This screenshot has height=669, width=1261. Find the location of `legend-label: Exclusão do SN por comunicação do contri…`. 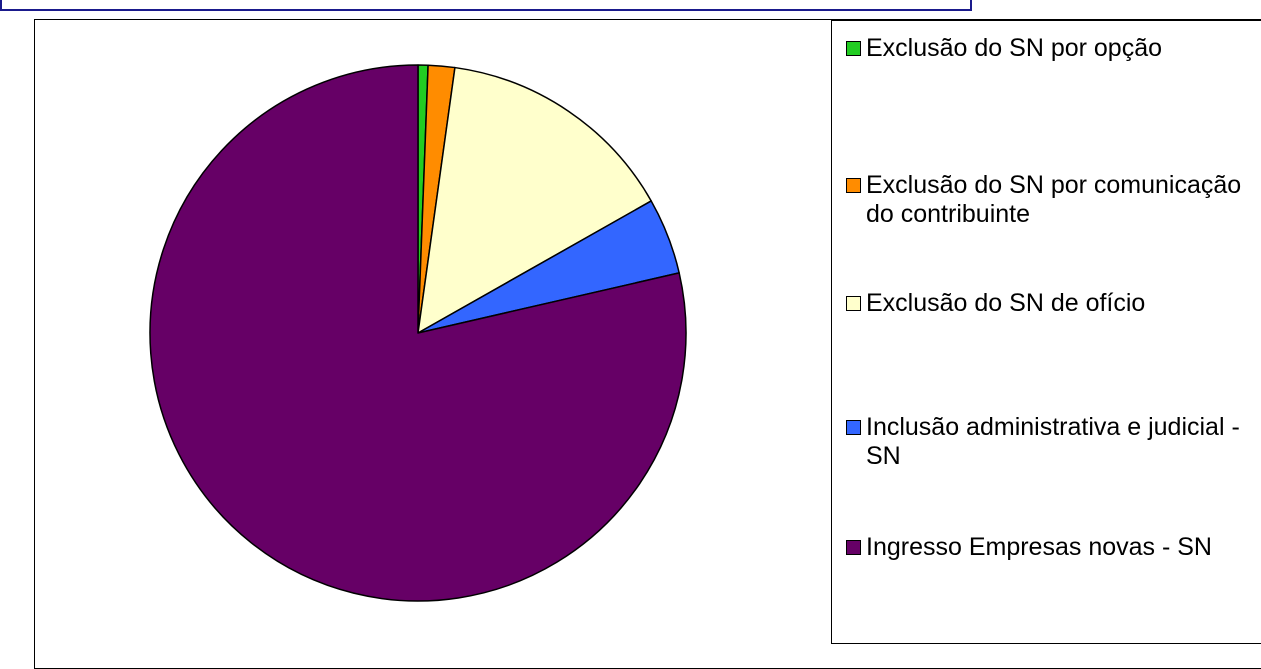

legend-label: Exclusão do SN por comunicação do contri… is located at coordinates (1054, 199).